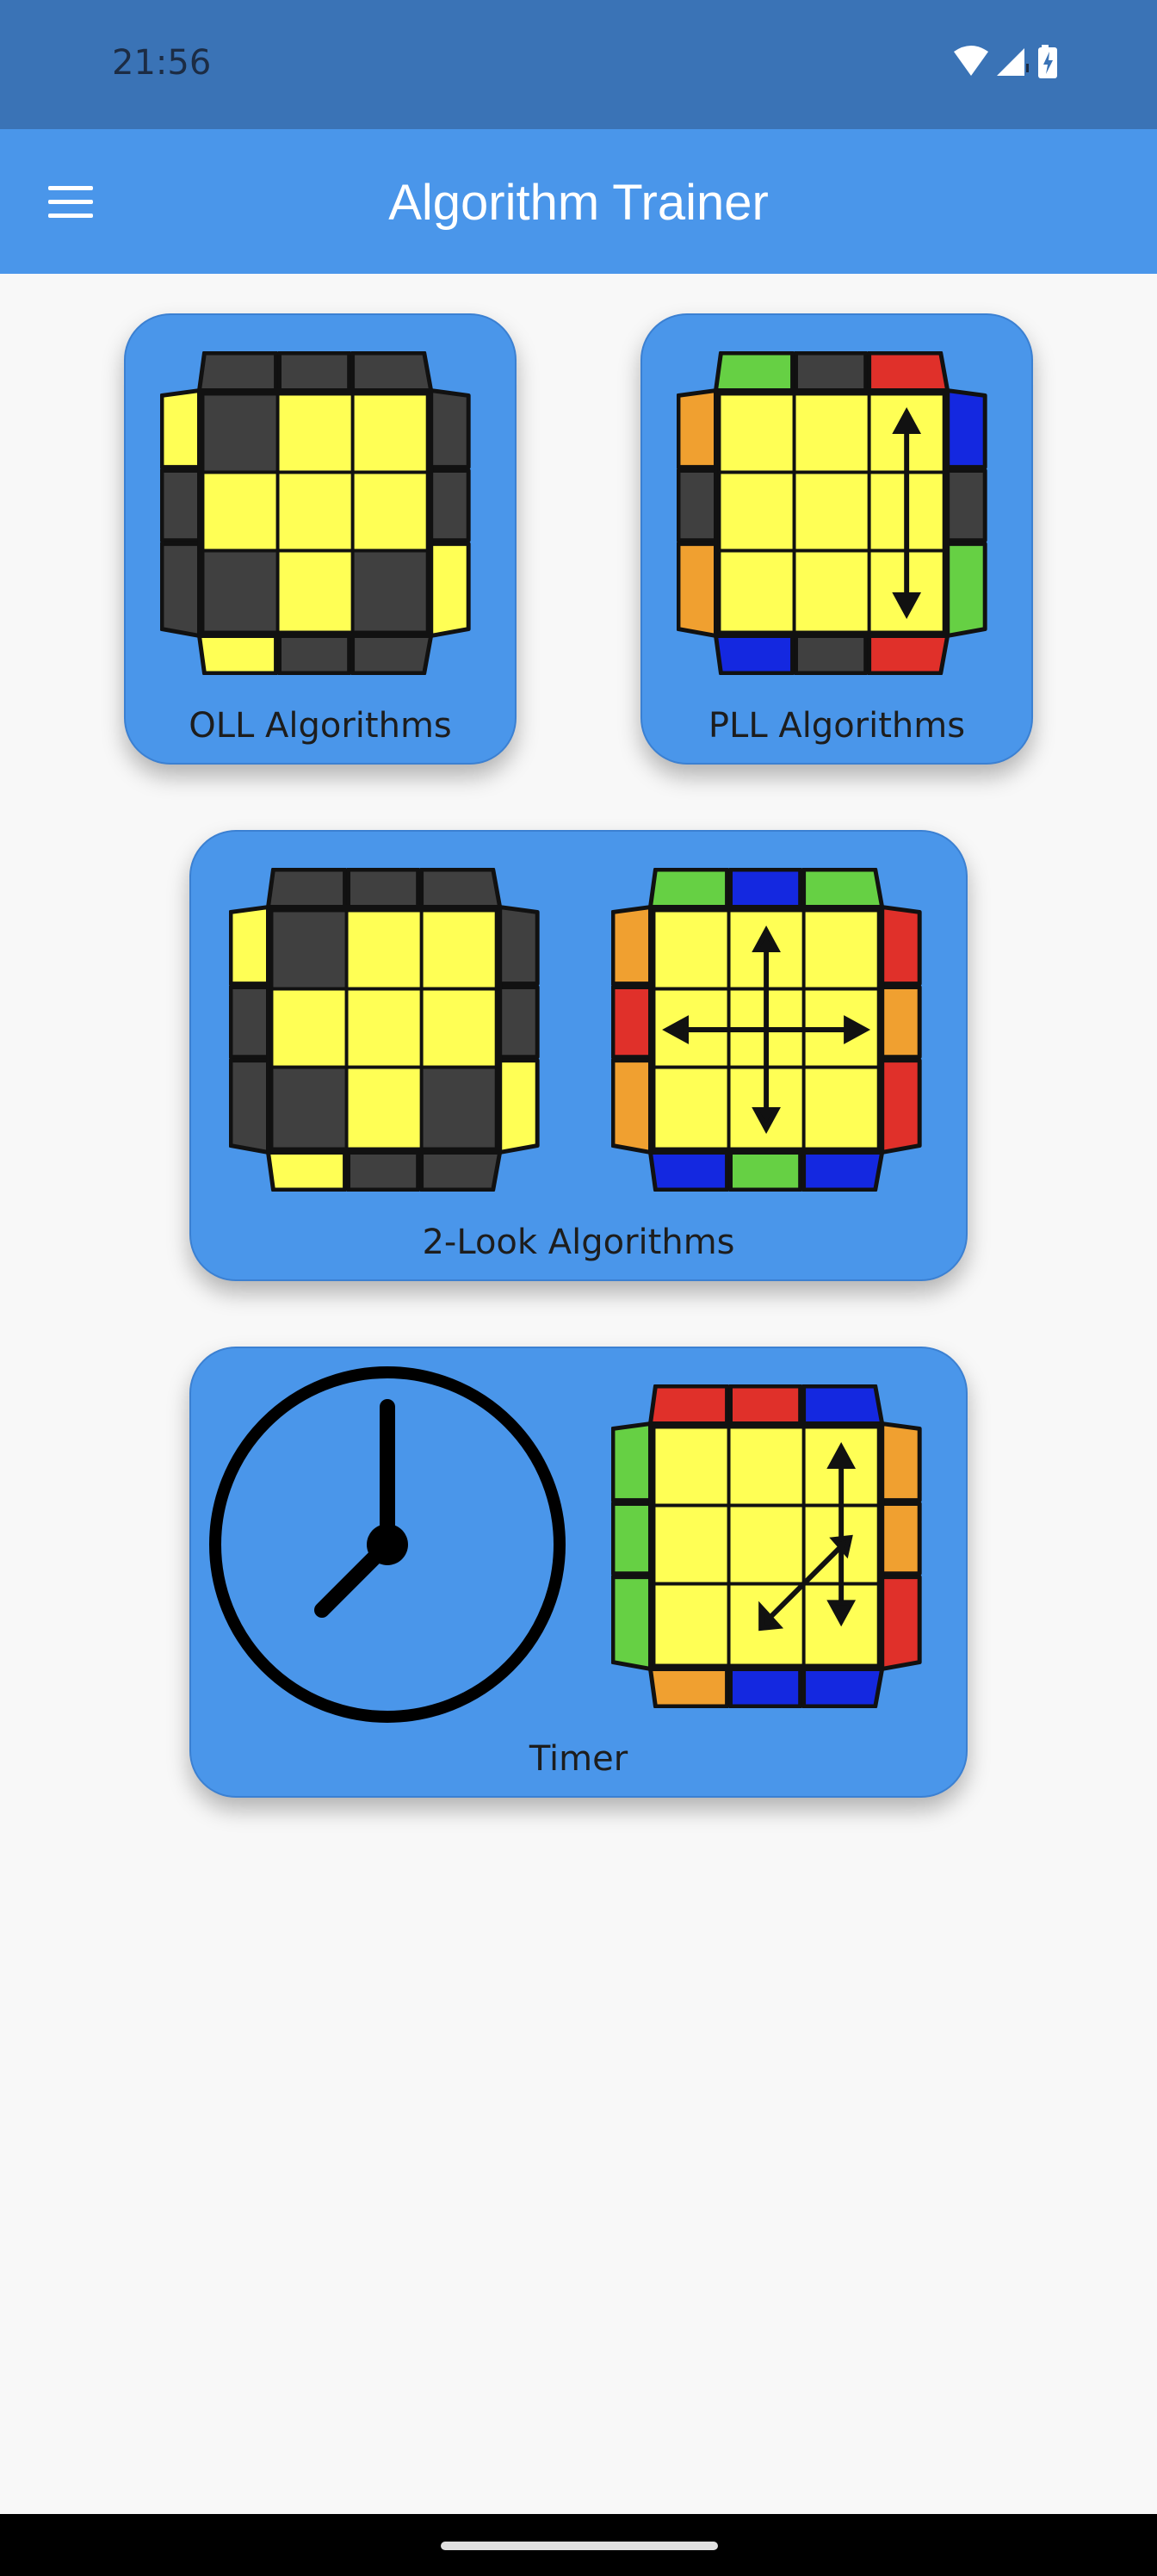  I want to click on battery-charging-icon, so click(1047, 62).